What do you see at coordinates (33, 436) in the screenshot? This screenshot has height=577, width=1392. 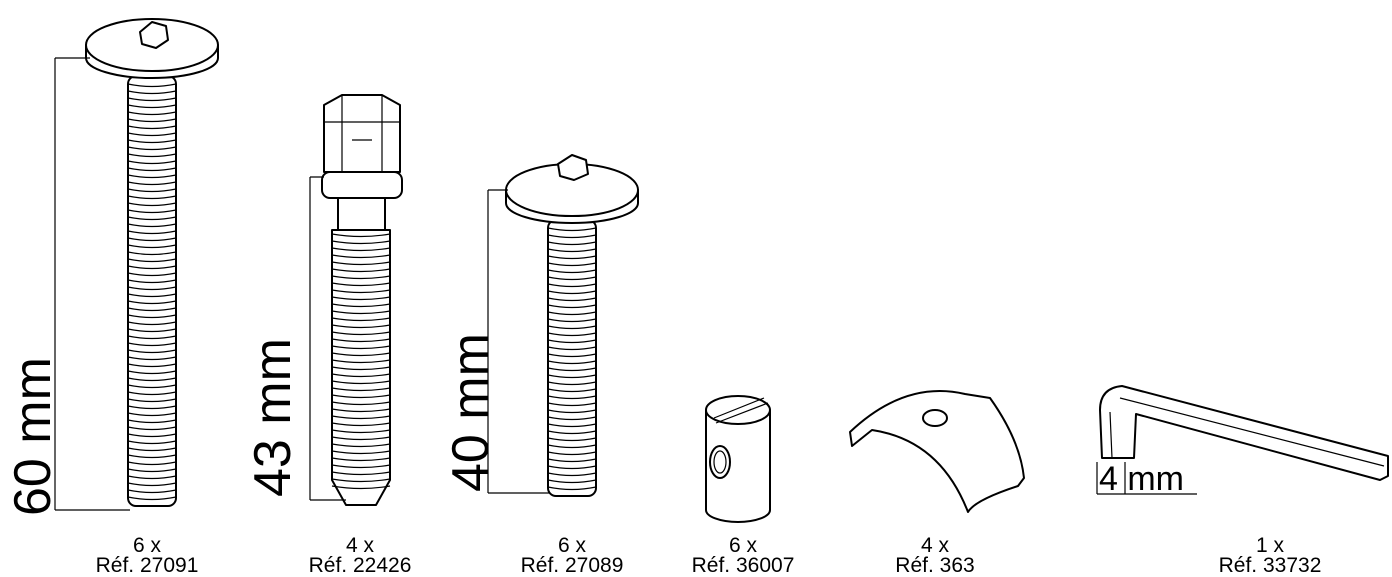 I see `dimension-label: 60 mm` at bounding box center [33, 436].